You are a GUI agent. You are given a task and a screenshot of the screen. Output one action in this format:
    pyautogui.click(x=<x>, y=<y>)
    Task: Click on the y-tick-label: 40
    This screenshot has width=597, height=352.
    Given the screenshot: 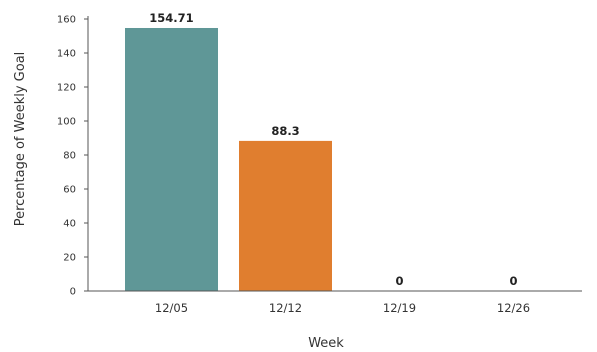 What is the action you would take?
    pyautogui.click(x=69, y=224)
    